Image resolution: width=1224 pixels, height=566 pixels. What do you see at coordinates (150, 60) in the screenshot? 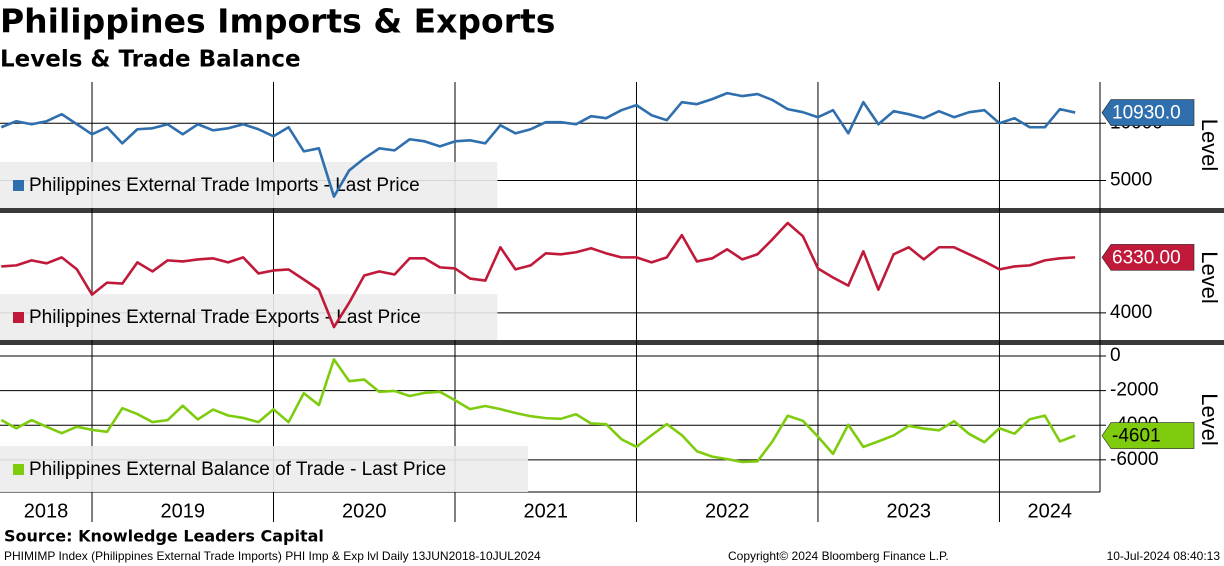
I see `chart-subtitle: Levels & Trade Balance` at bounding box center [150, 60].